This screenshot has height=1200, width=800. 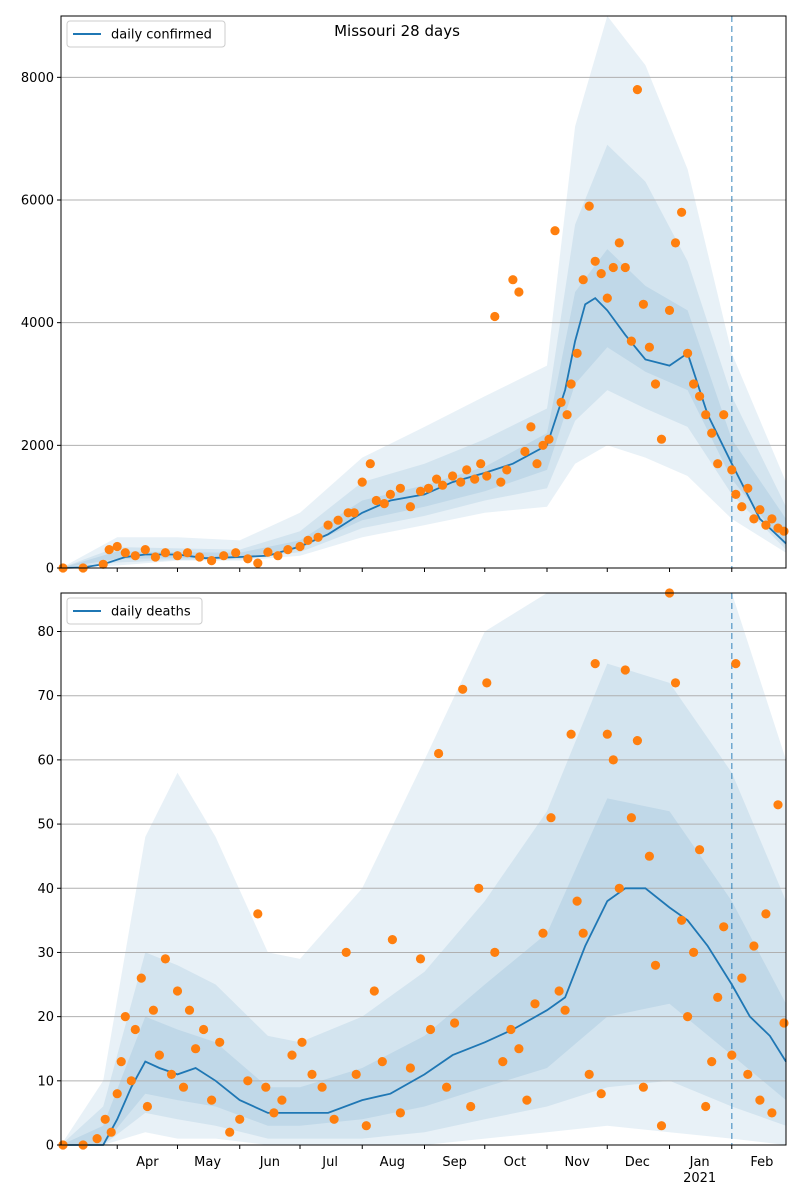 What do you see at coordinates (761, 1162) in the screenshot?
I see `x-month-label: Feb` at bounding box center [761, 1162].